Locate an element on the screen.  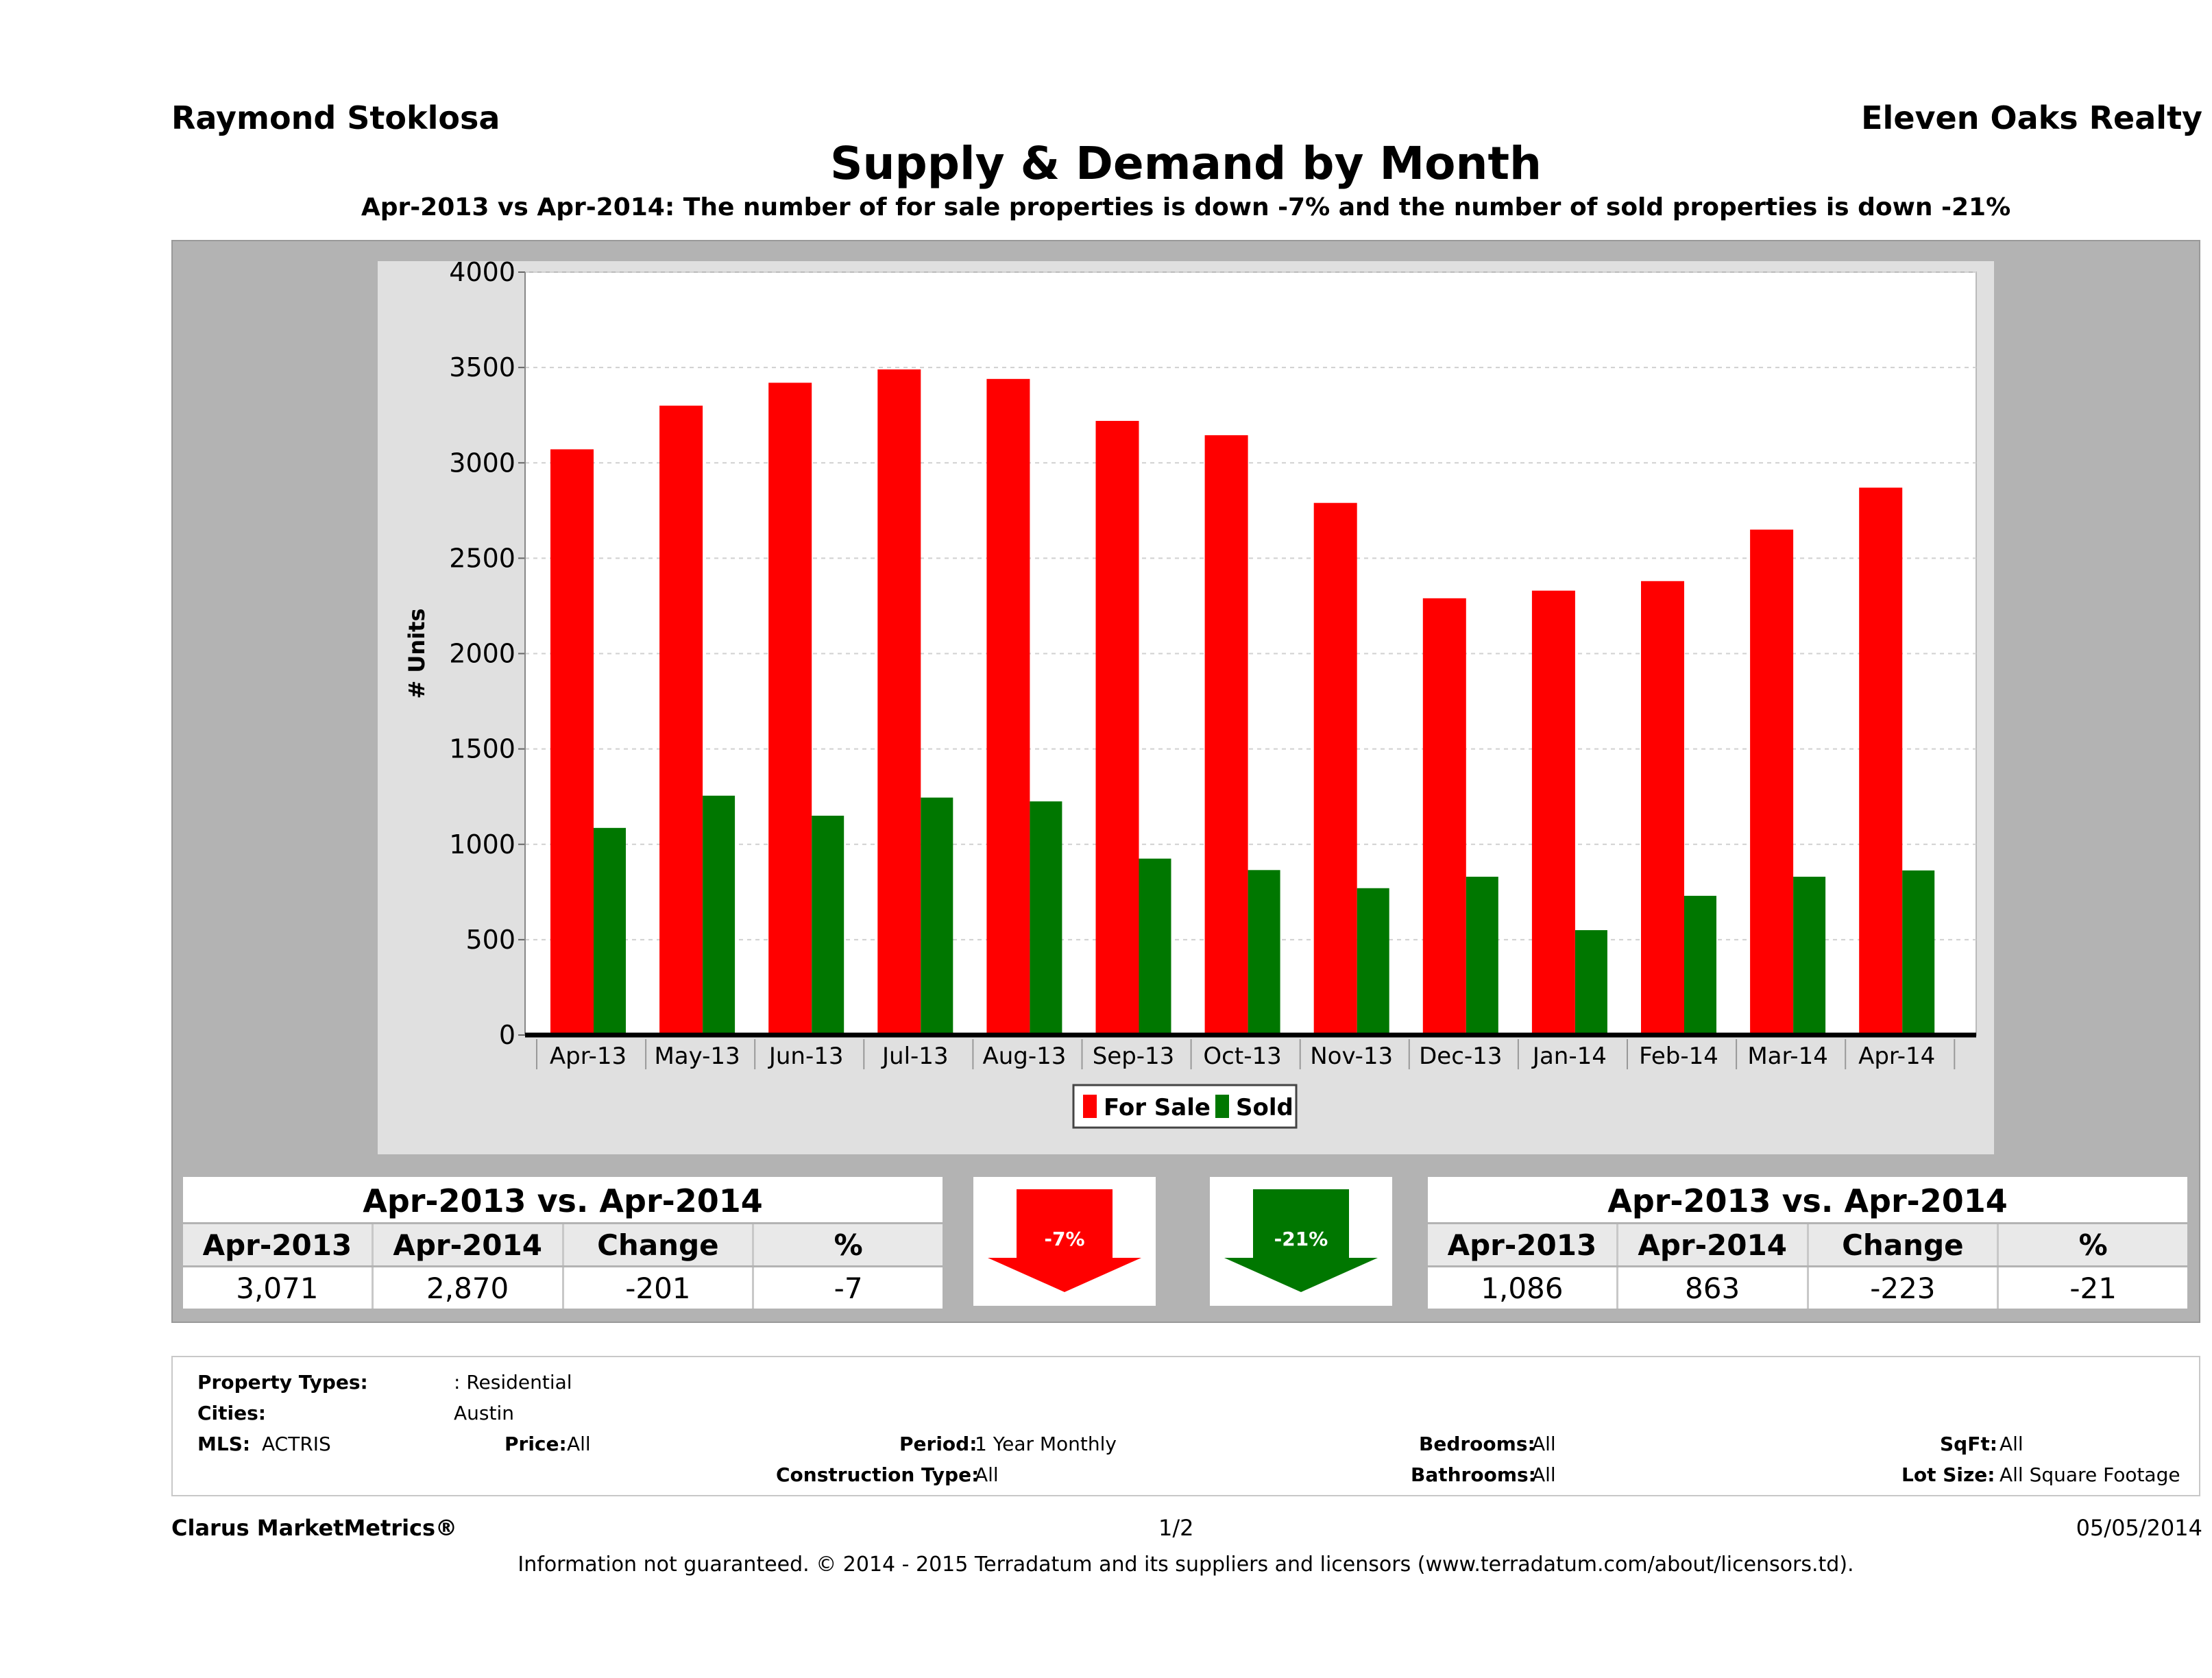
page-number: 1/2 is located at coordinates (1176, 1528).